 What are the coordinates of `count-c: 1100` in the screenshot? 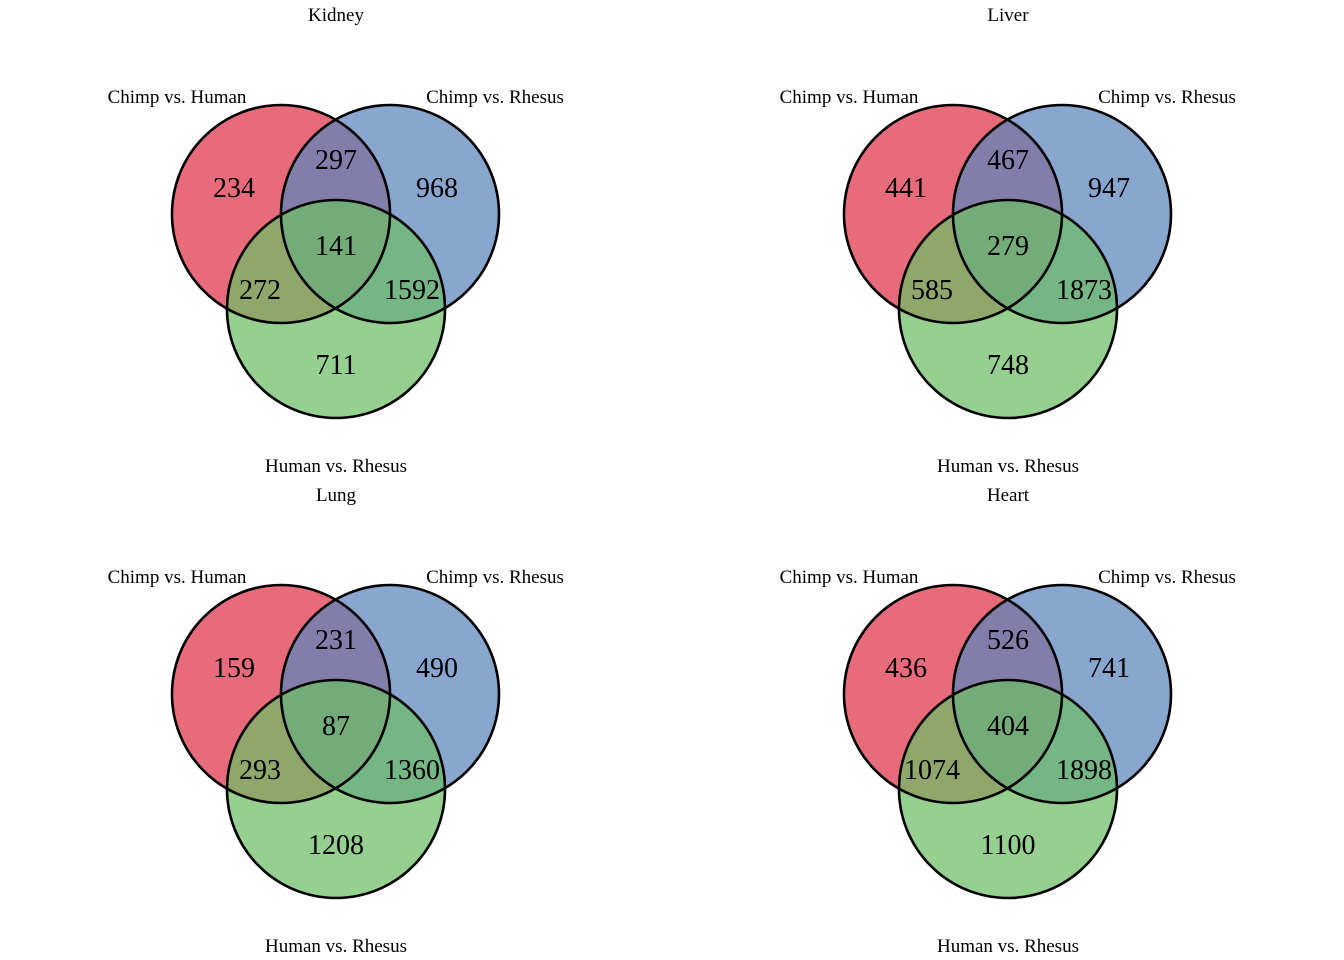 It's located at (1008, 845).